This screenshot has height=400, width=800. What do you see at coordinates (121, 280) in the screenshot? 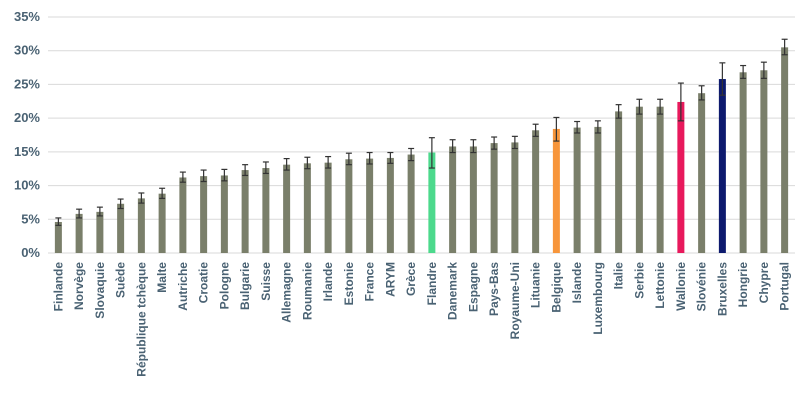
I see `x-tick-label: Suède` at bounding box center [121, 280].